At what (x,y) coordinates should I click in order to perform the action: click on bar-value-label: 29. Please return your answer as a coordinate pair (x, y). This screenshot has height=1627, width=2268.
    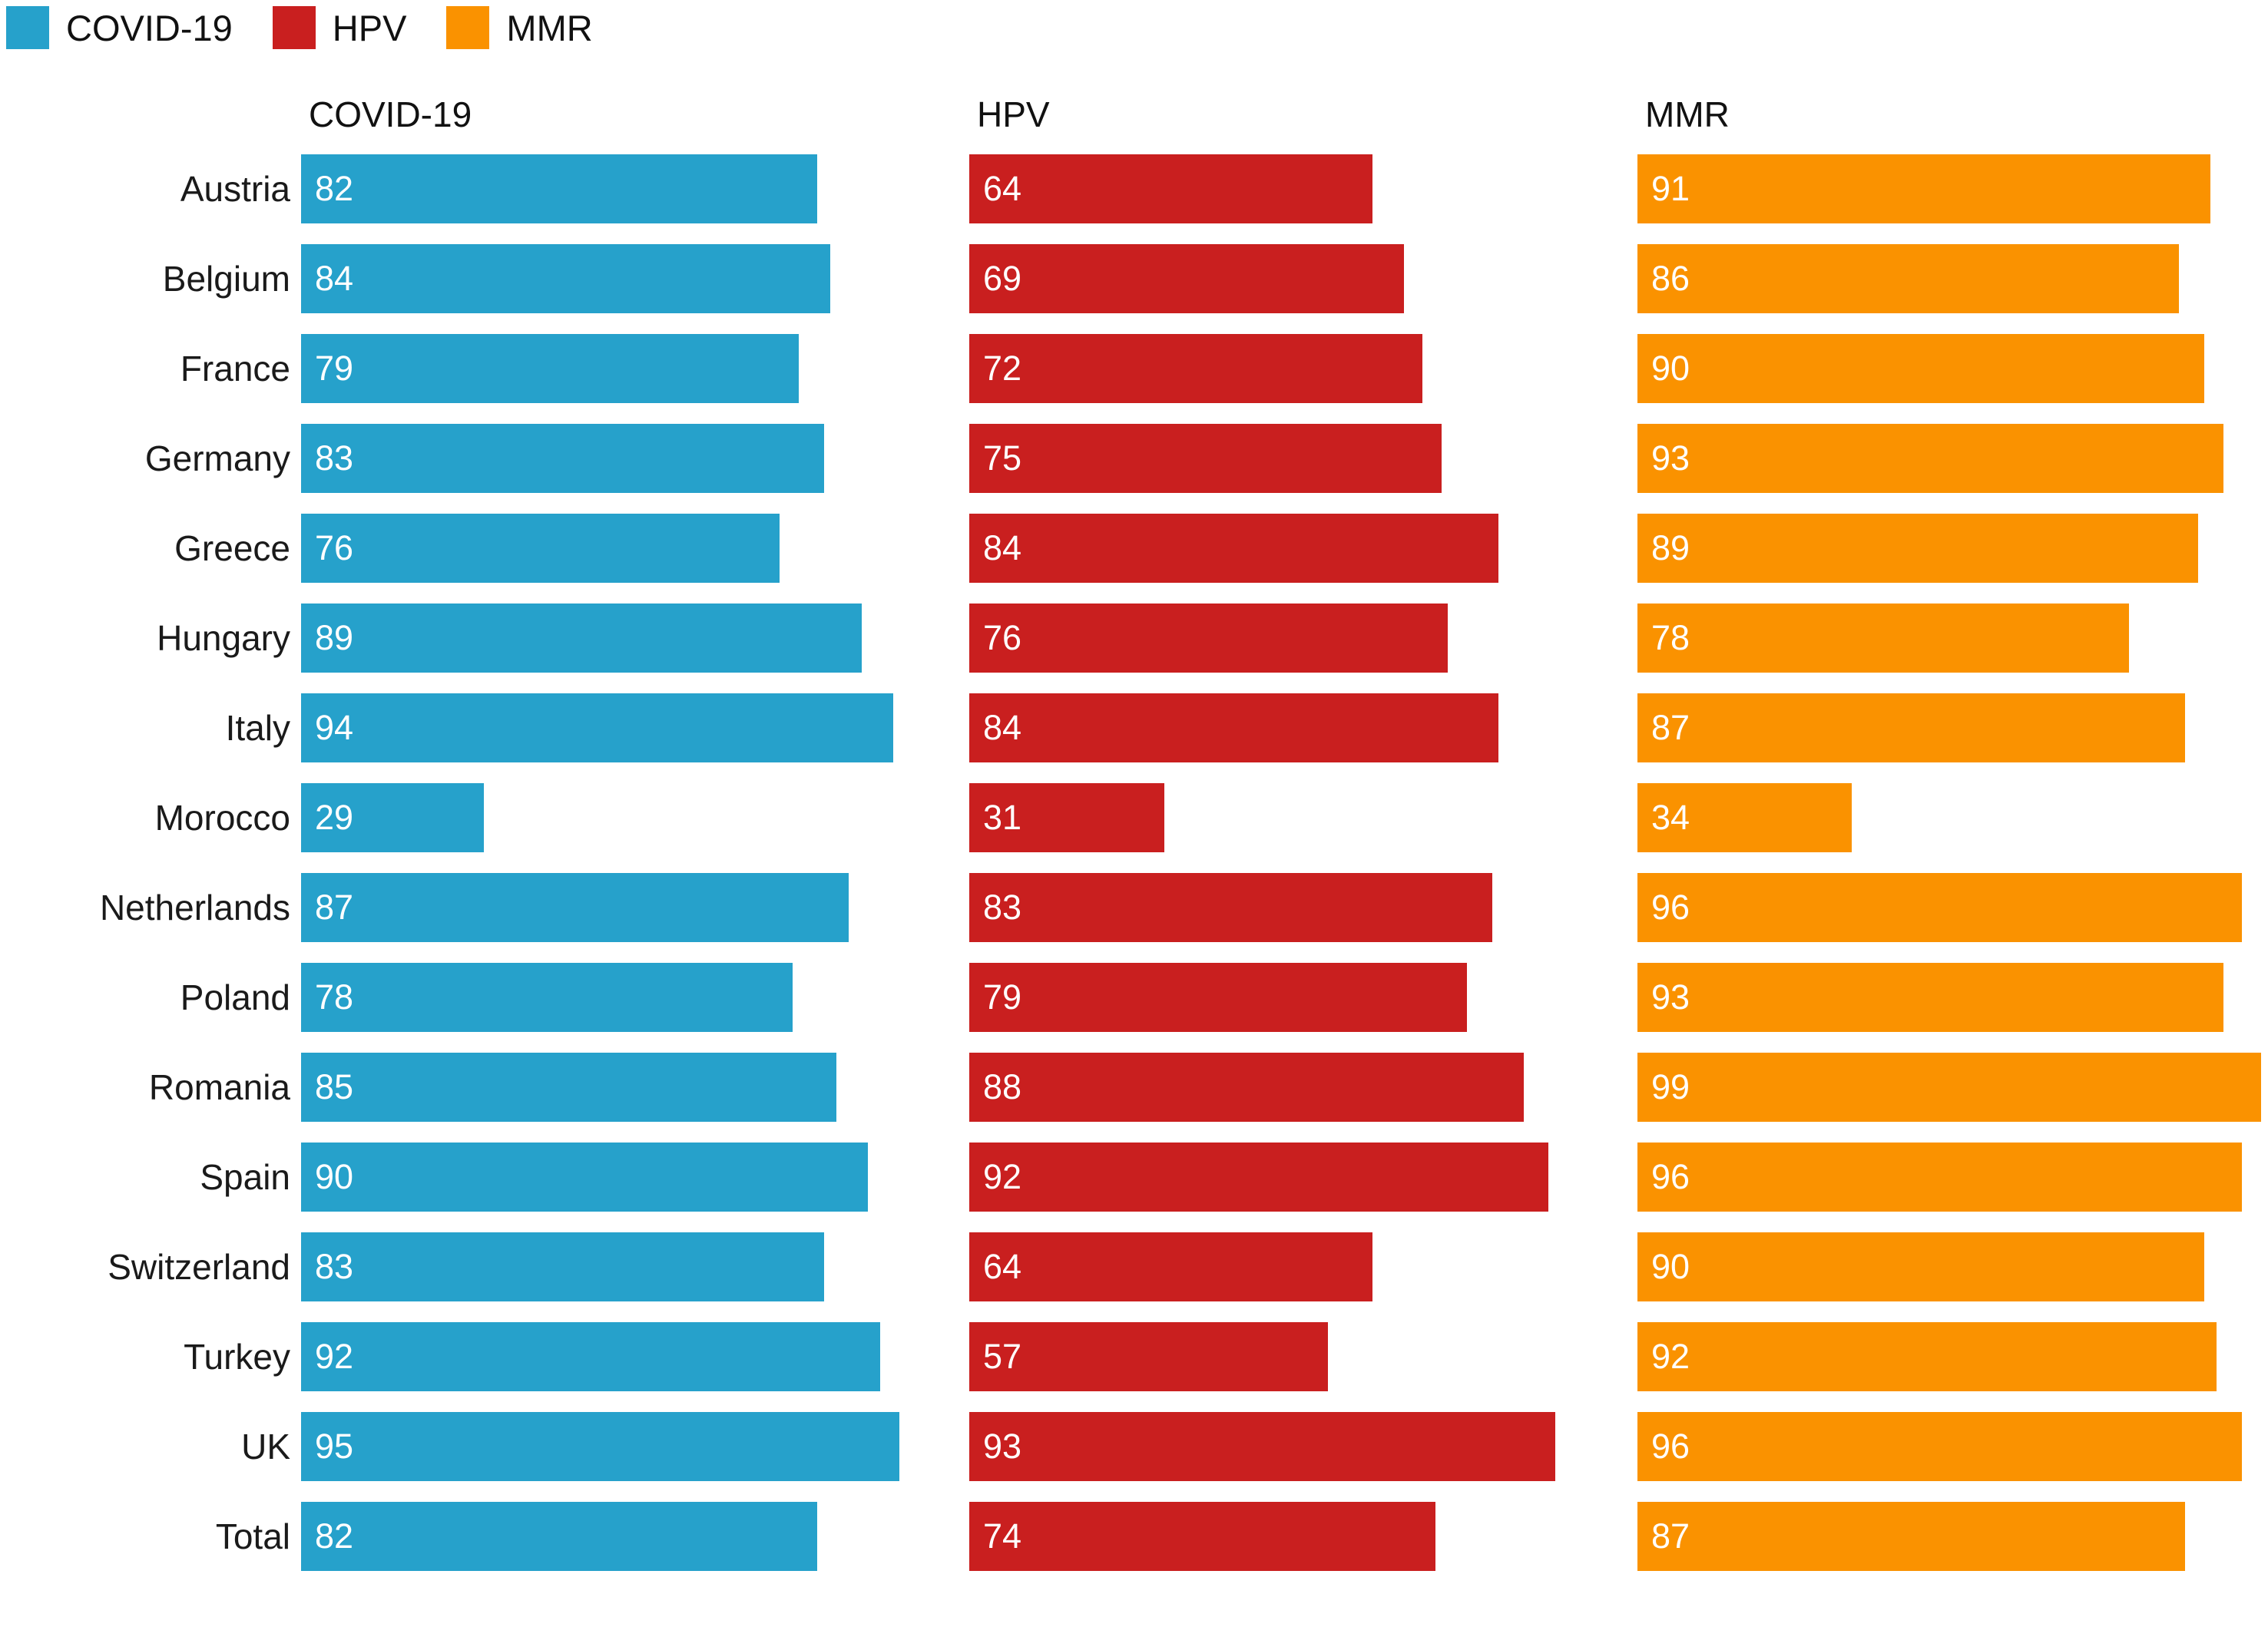
    Looking at the image, I should click on (334, 818).